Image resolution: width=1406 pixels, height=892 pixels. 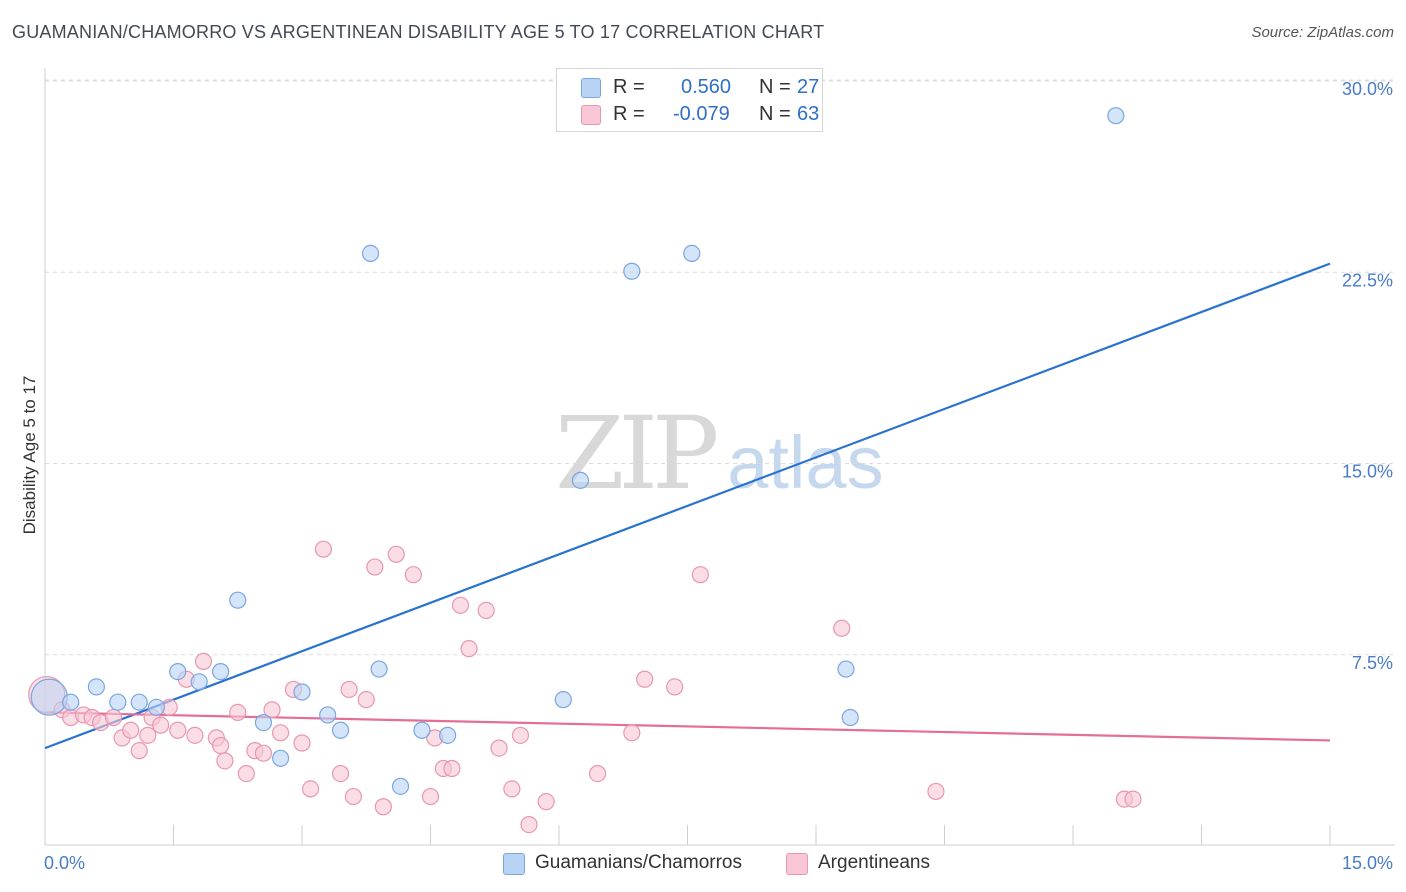 What do you see at coordinates (638, 862) in the screenshot?
I see `bottom-legend-label: Guamanians/Chamorros` at bounding box center [638, 862].